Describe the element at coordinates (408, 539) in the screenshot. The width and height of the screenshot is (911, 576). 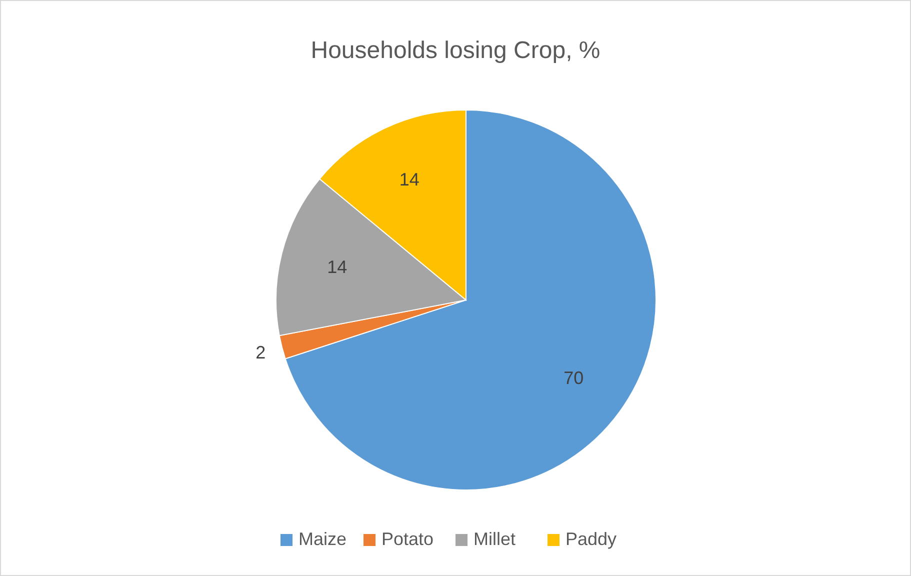
I see `legend-label: Potato` at that location.